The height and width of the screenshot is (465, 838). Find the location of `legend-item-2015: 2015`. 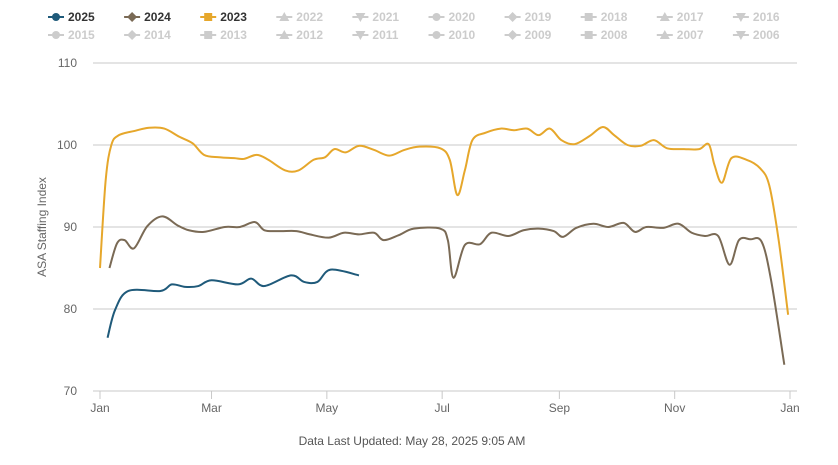

legend-item-2015: 2015 is located at coordinates (71, 35).